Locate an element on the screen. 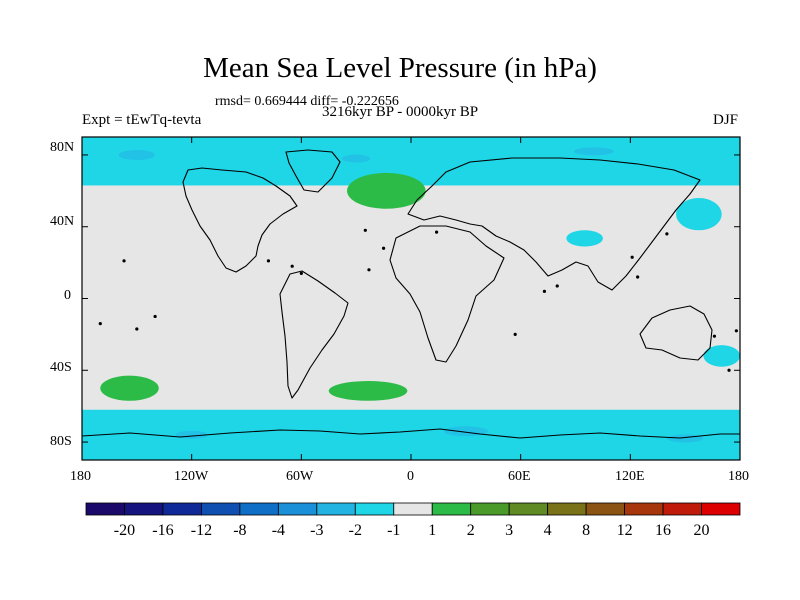 The width and height of the screenshot is (800, 600). colorbar-label: -8 is located at coordinates (239, 530).